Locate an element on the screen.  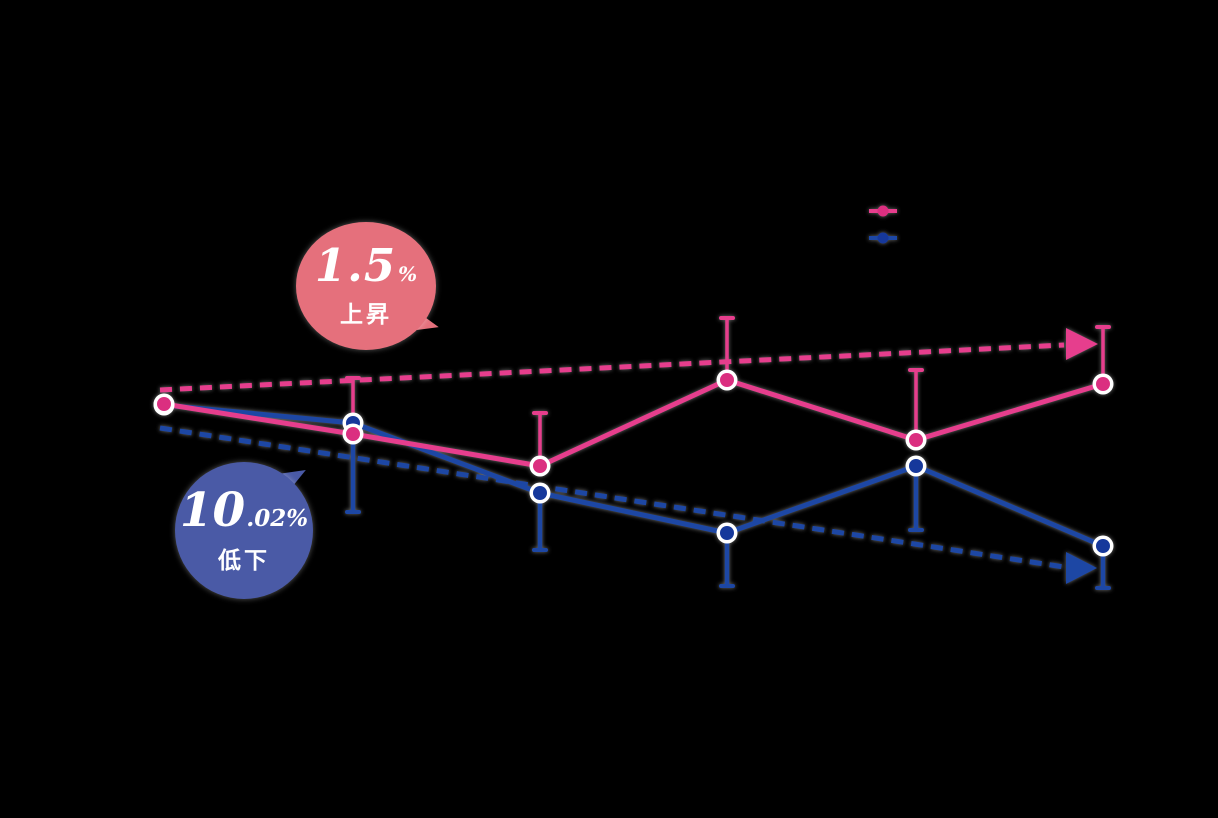
legend-blue-dot is located at coordinates (883, 238).